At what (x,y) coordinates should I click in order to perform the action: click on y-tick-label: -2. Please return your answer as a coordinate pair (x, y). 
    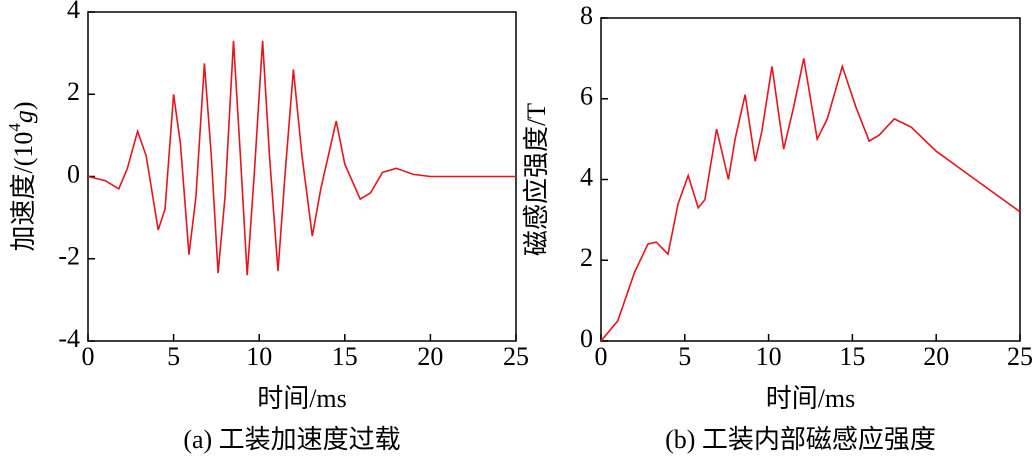
    Looking at the image, I should click on (69, 256).